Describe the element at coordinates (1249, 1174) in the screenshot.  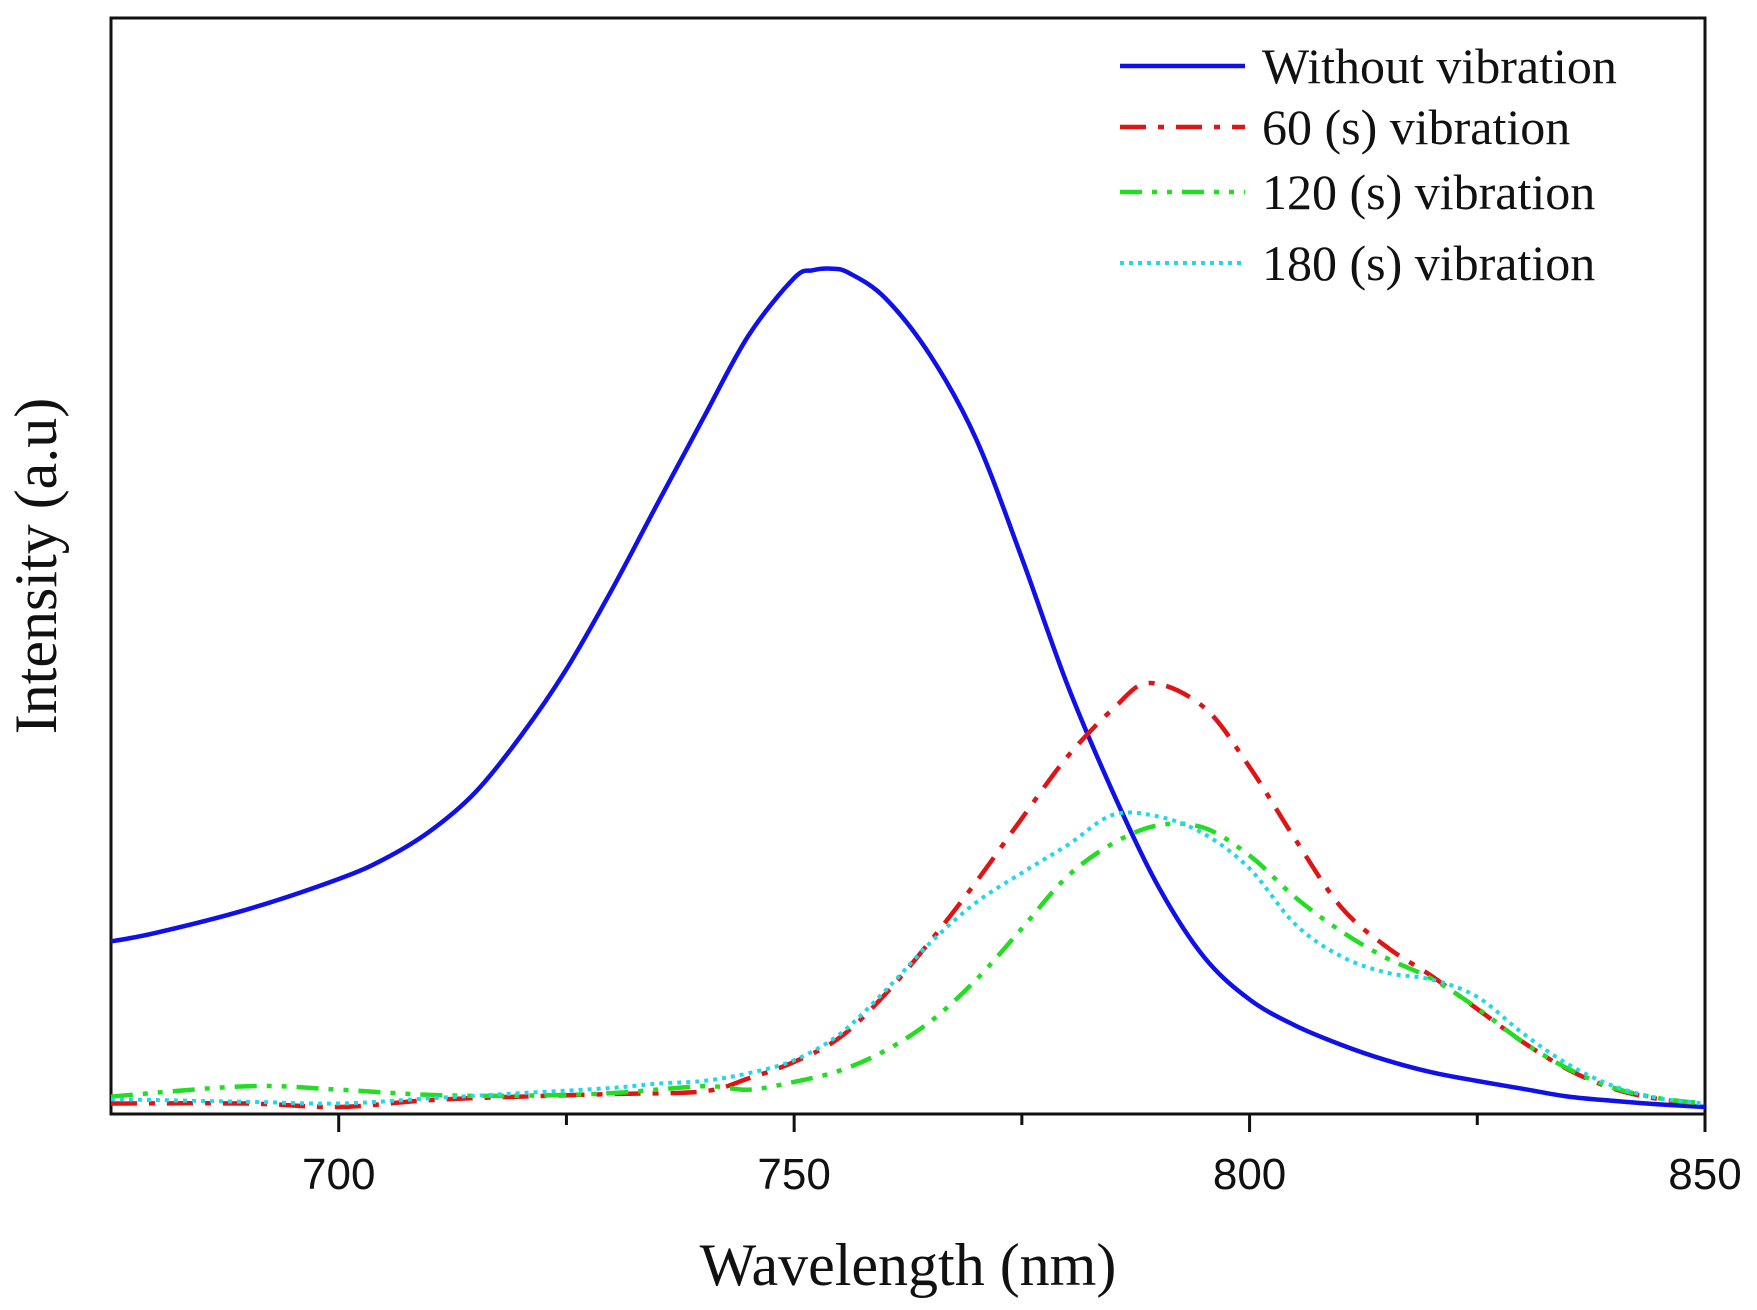
I see `x-tick-label: 800` at that location.